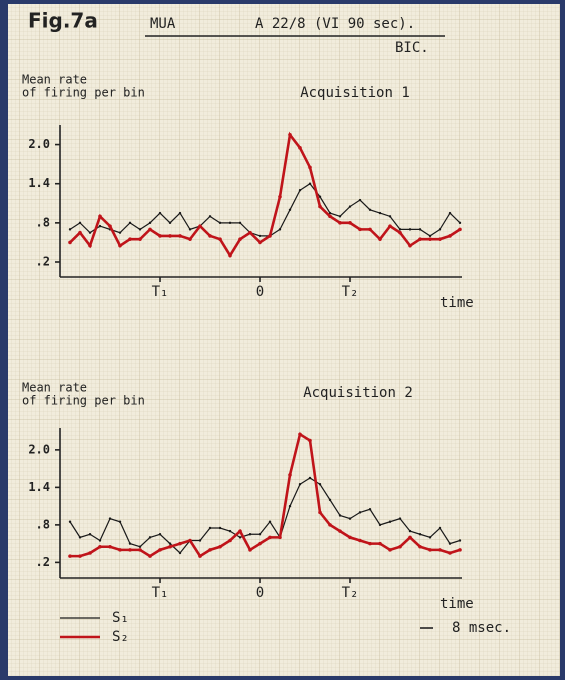 The height and width of the screenshot is (680, 565). I want to click on chart-title: Acquisition 2, so click(358, 393).